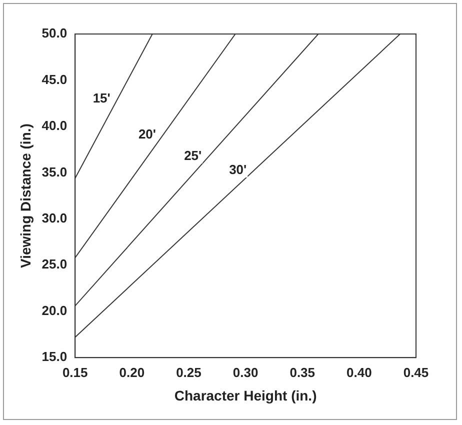  Describe the element at coordinates (245, 395) in the screenshot. I see `x-axis-title: Character Height (in.)` at that location.